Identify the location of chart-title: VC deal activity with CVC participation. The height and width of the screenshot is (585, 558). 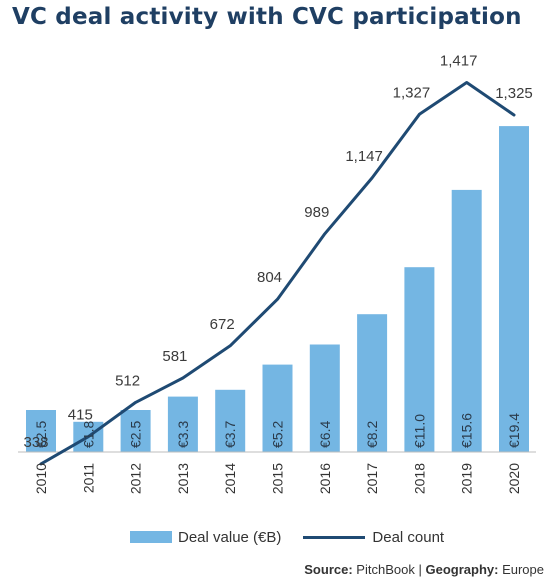
(267, 17).